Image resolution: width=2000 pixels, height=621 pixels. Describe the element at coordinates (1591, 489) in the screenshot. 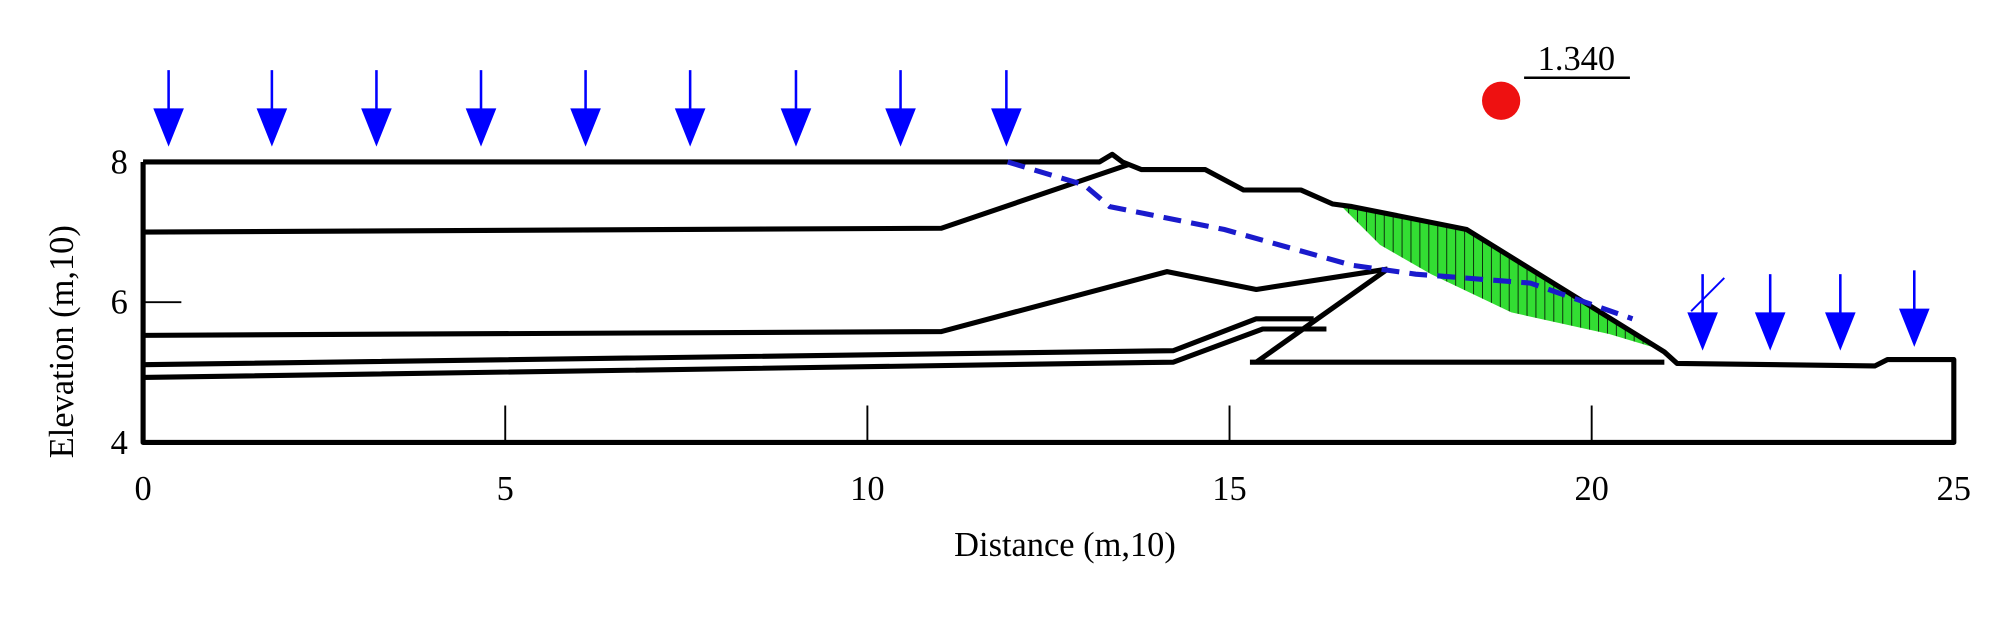

I see `x-tick-label: 20` at that location.